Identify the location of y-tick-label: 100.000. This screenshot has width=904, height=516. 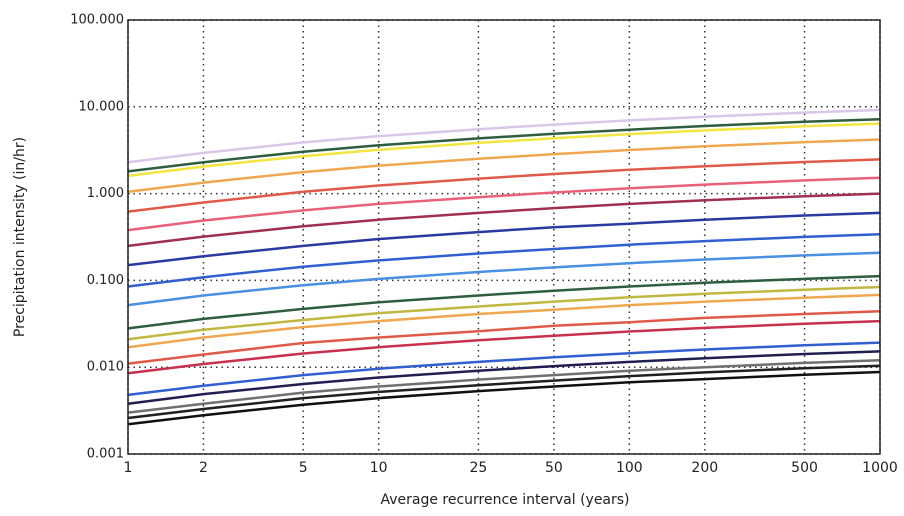
(97, 20).